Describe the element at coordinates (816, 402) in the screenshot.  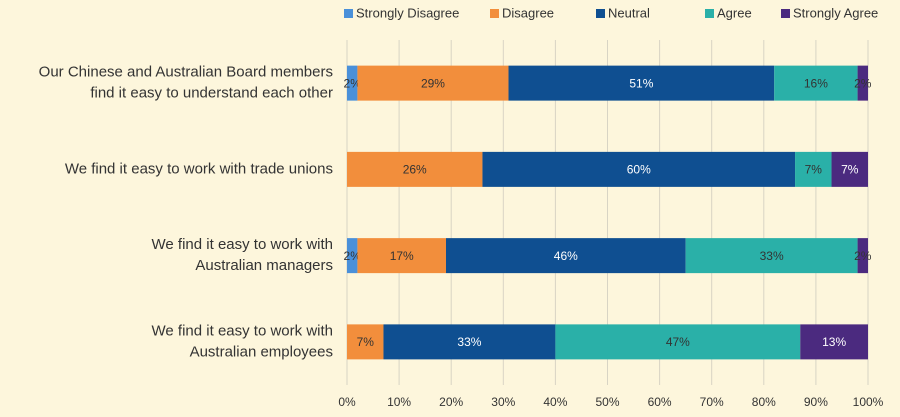
I see `x-tick-label: 90%` at that location.